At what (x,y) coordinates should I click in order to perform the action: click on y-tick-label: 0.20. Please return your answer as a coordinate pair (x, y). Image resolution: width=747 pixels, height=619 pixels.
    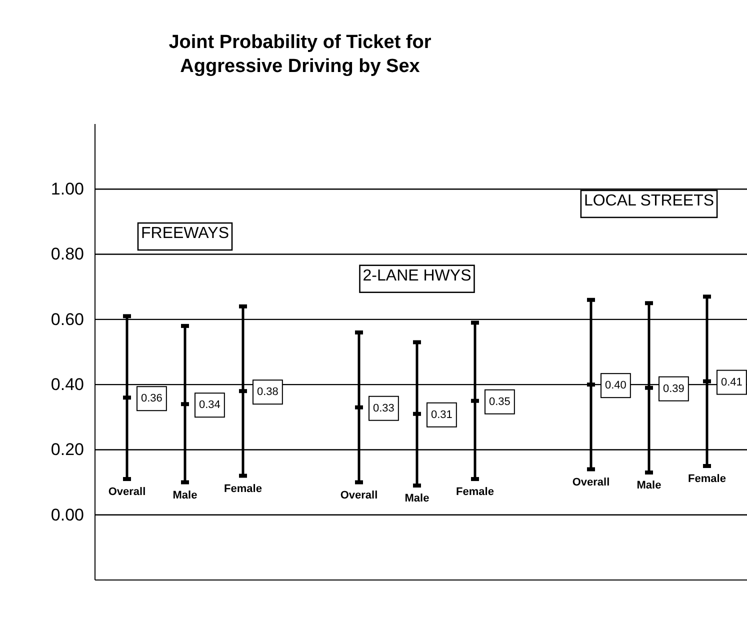
    Looking at the image, I should click on (67, 450).